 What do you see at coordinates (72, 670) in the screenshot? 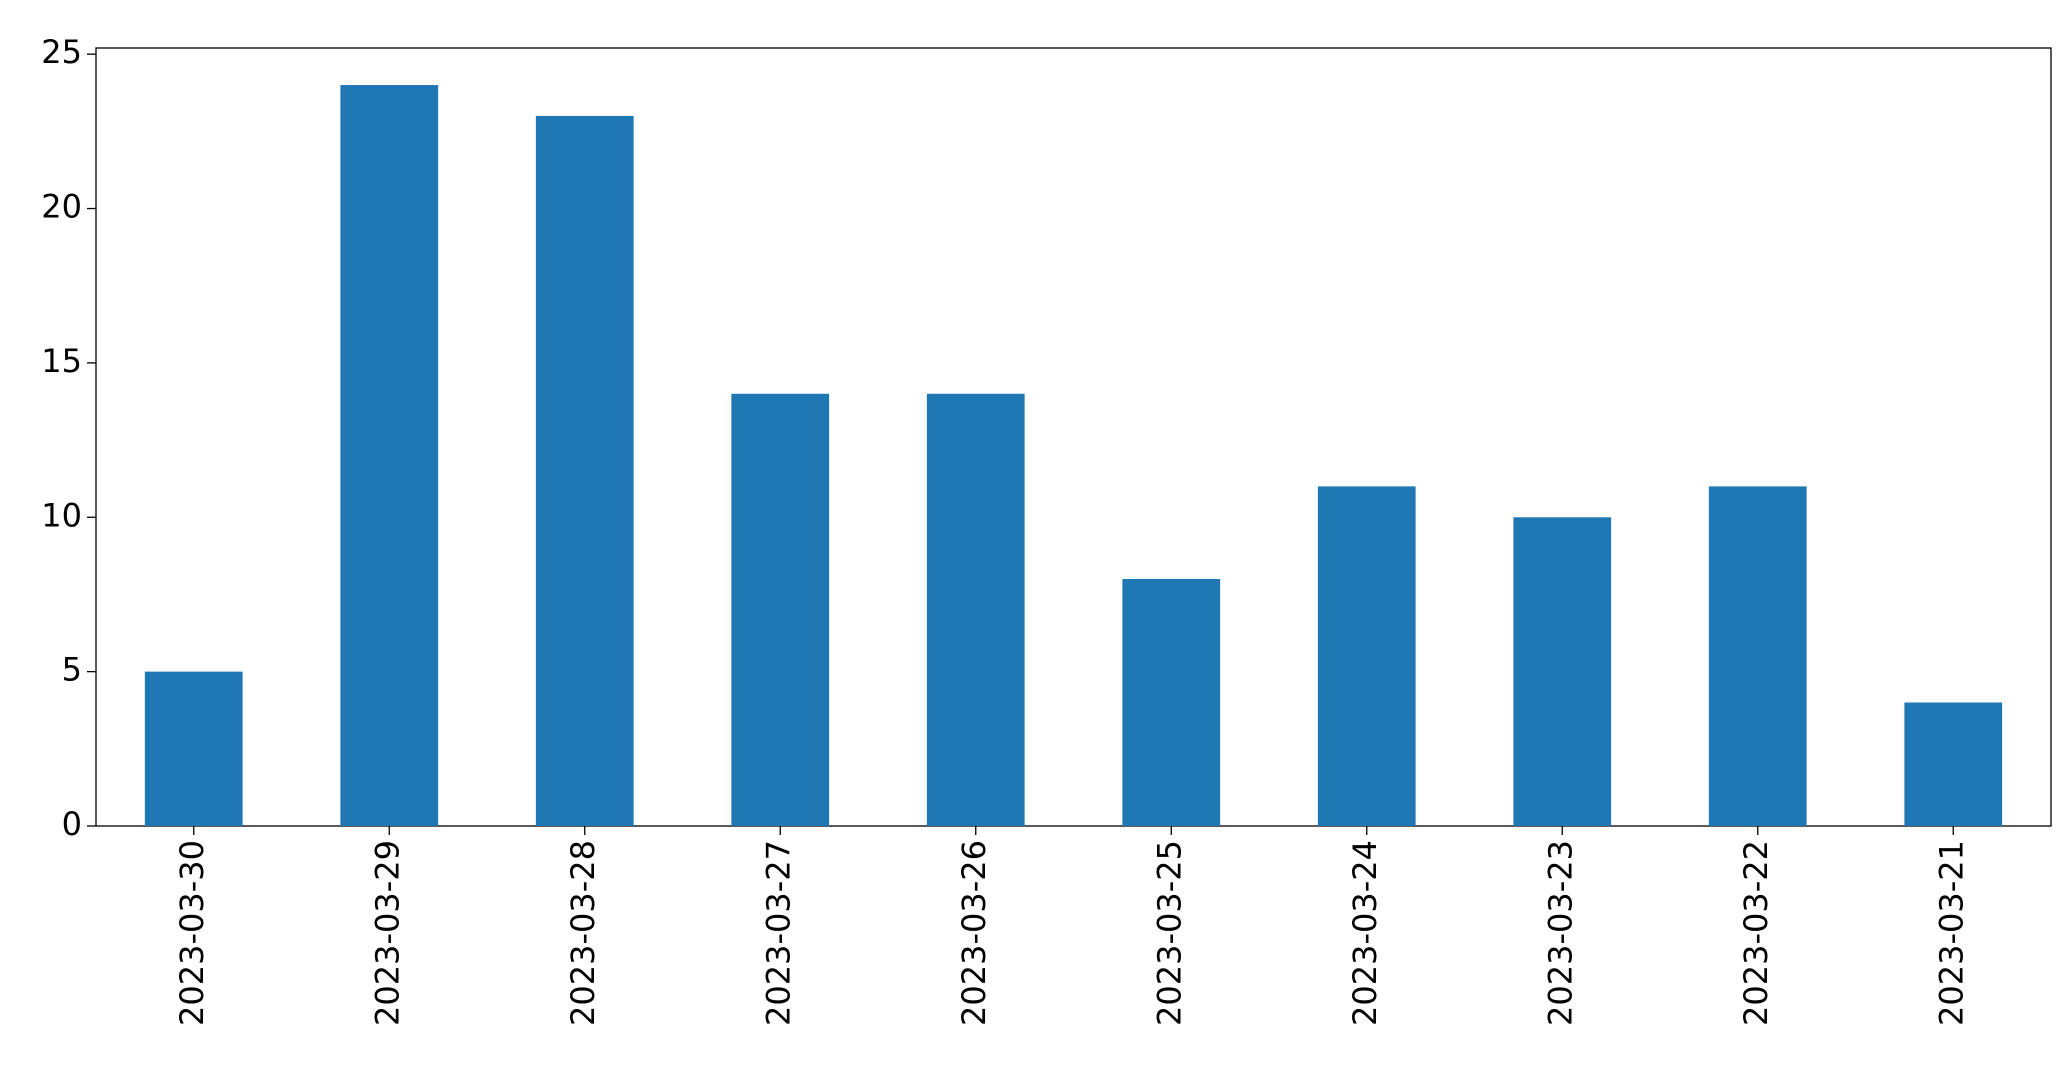
I see `y-tick-label: 5` at bounding box center [72, 670].